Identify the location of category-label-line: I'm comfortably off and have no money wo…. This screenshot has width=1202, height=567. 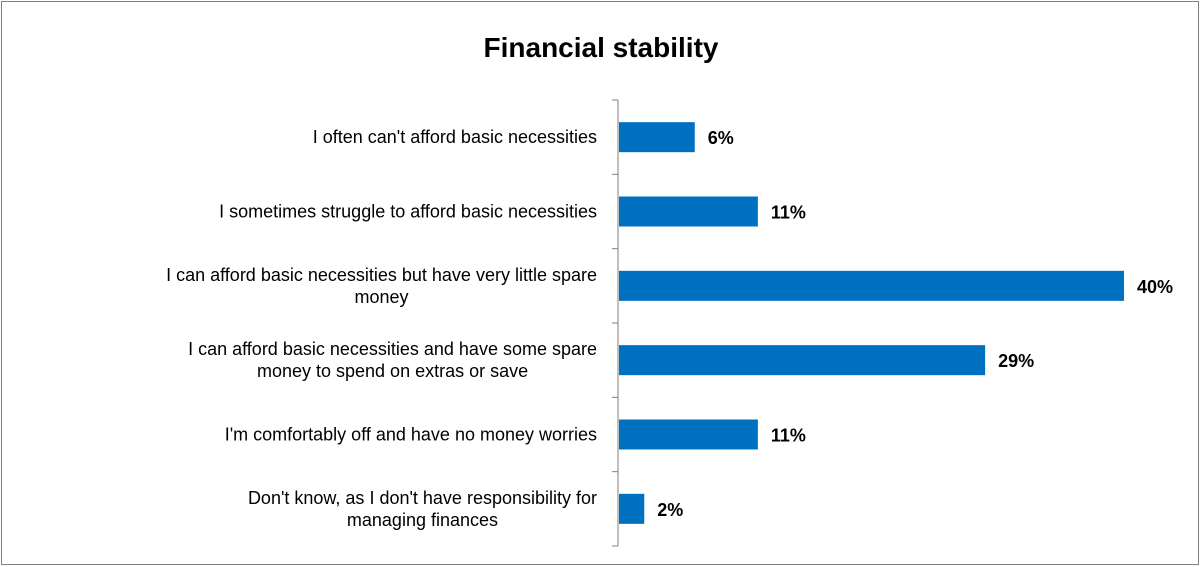
(411, 435).